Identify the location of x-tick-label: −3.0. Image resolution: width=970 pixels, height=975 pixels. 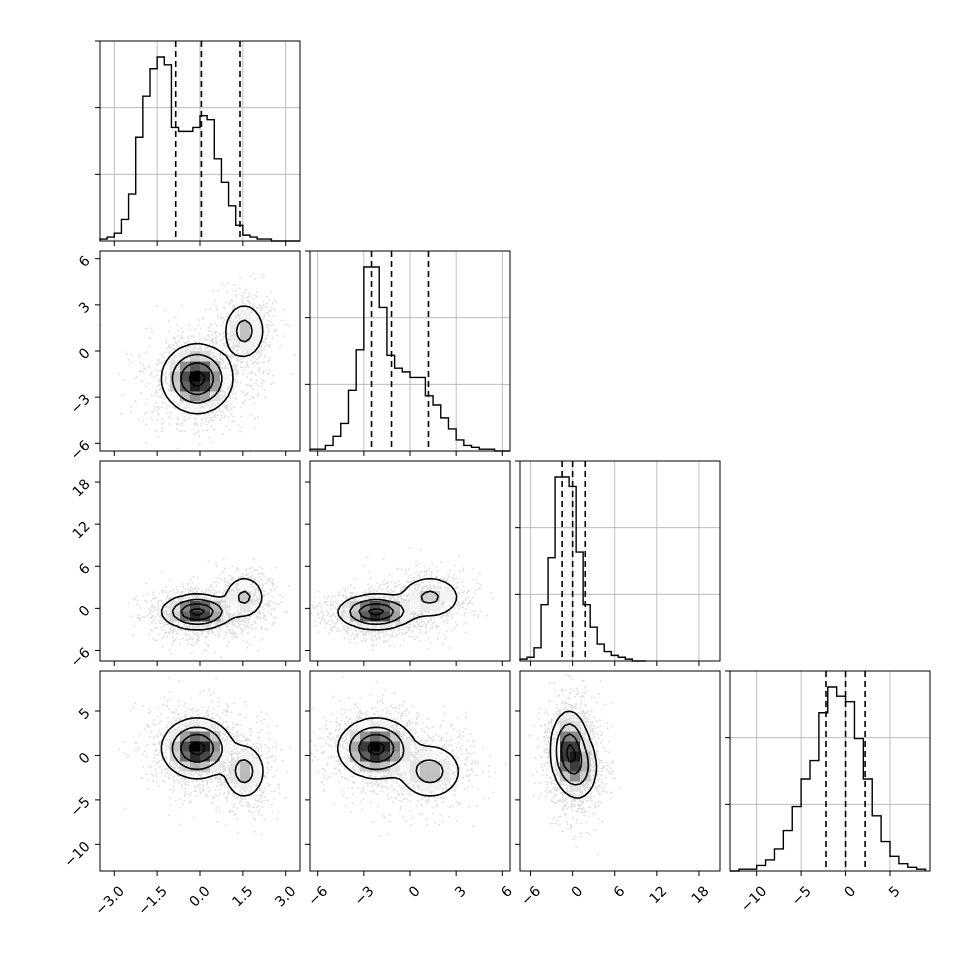
(110, 900).